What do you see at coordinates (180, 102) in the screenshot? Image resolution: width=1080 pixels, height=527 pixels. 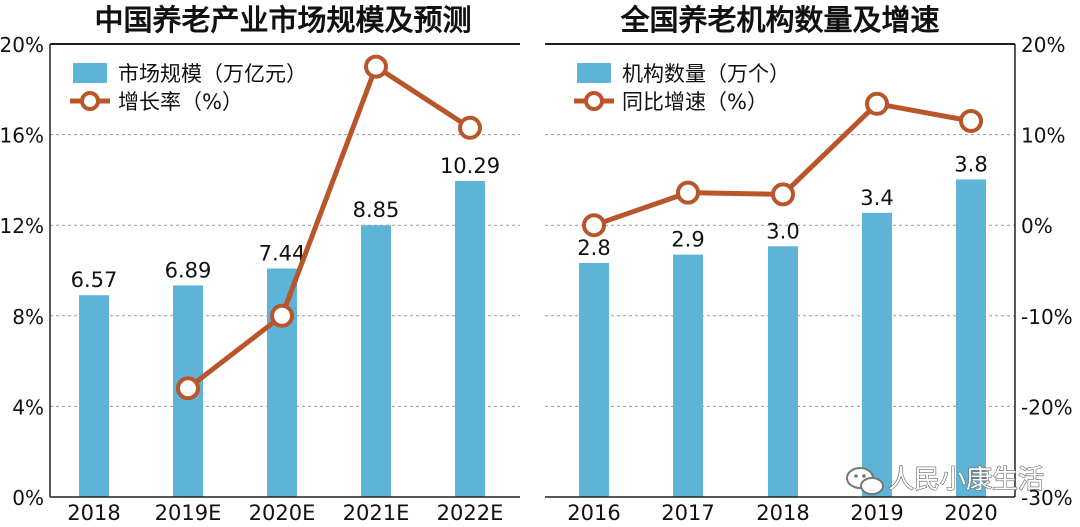 I see `chart1-legend-line-label: 增长率（%）` at bounding box center [180, 102].